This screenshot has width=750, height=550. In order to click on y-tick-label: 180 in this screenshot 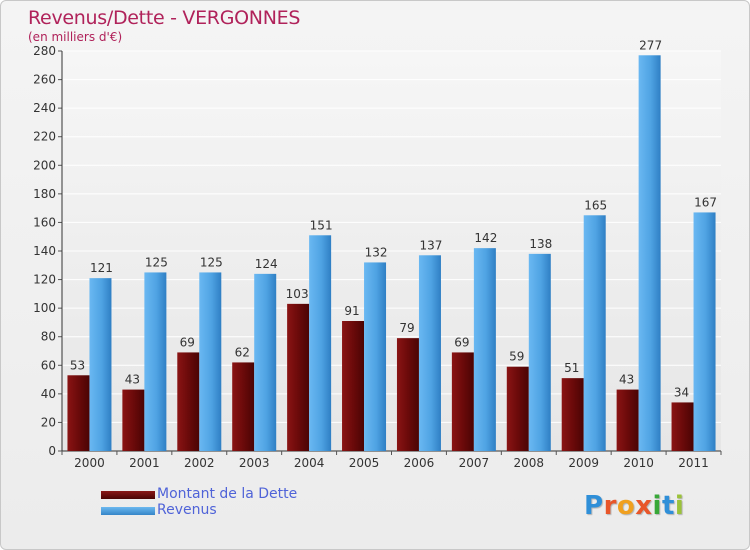, I will do `click(44, 194)`.